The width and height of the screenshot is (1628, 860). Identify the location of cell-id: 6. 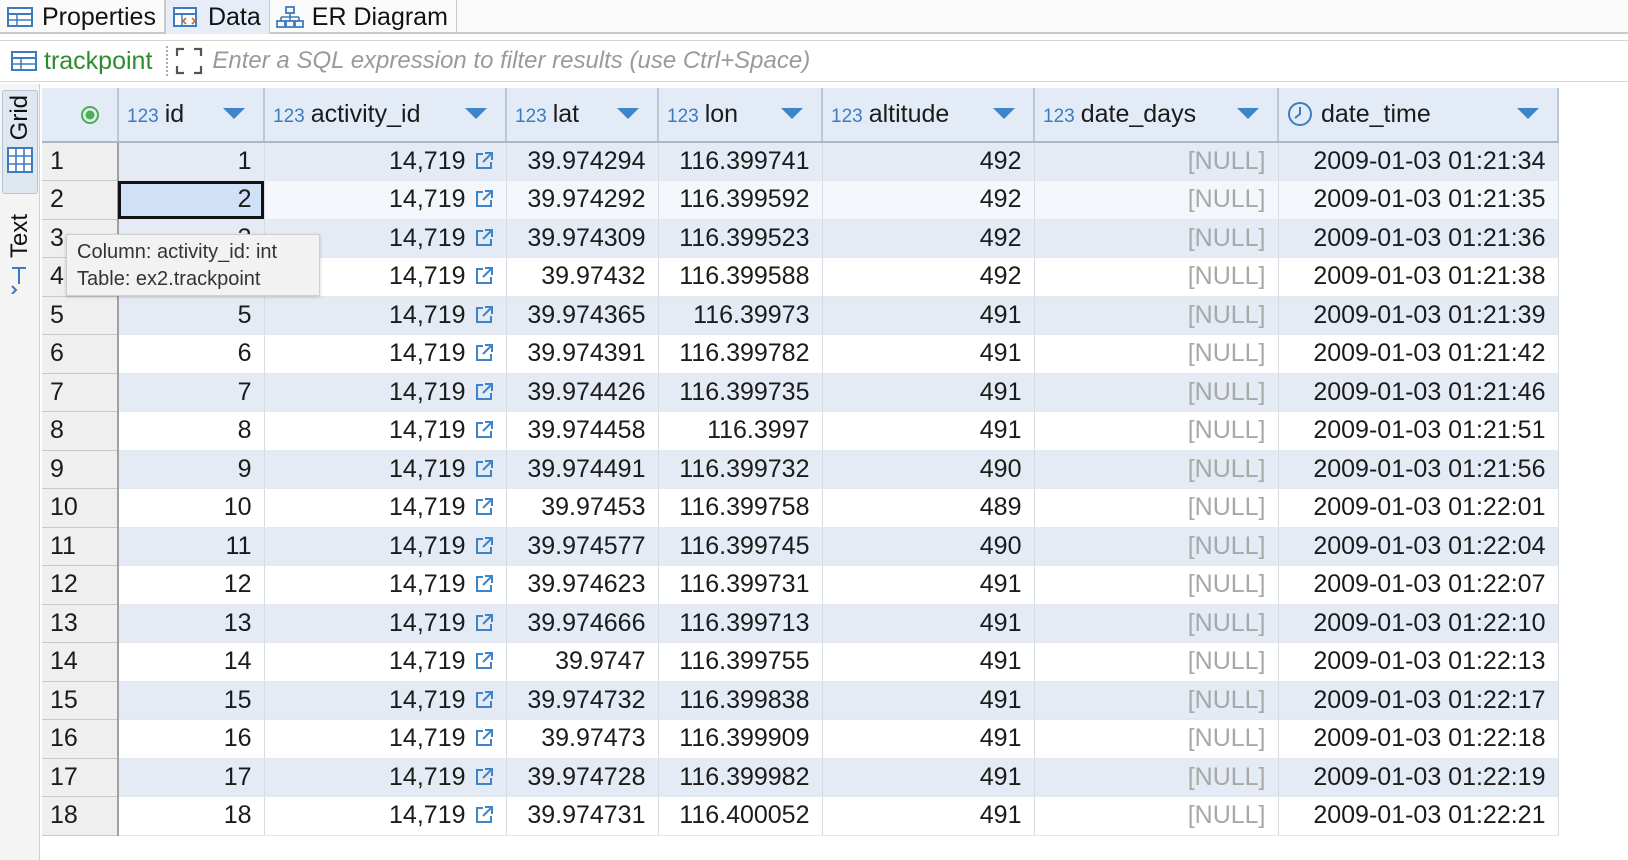
(191, 354).